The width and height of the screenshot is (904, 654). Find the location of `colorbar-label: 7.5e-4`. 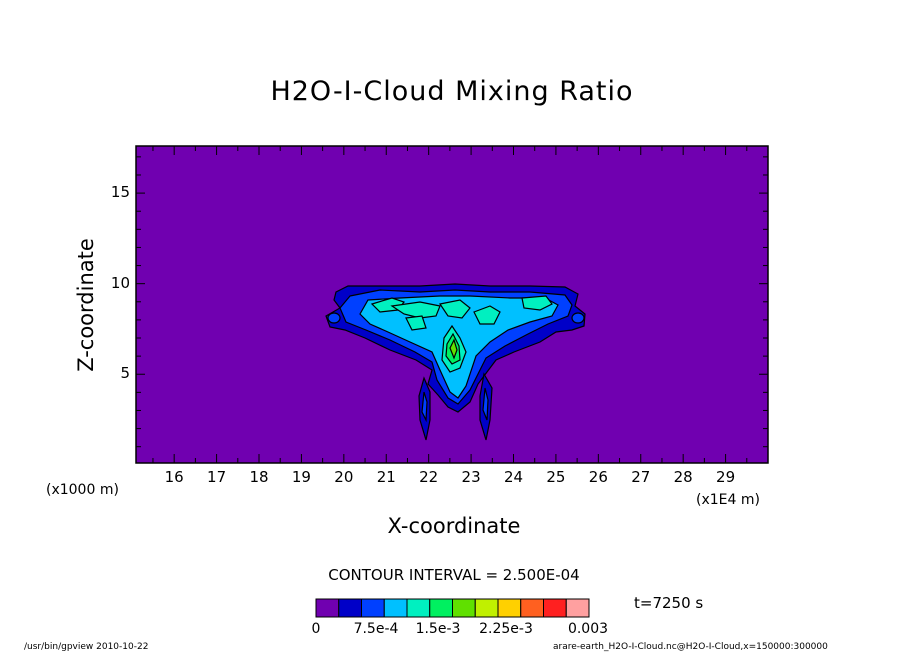

colorbar-label: 7.5e-4 is located at coordinates (376, 629).